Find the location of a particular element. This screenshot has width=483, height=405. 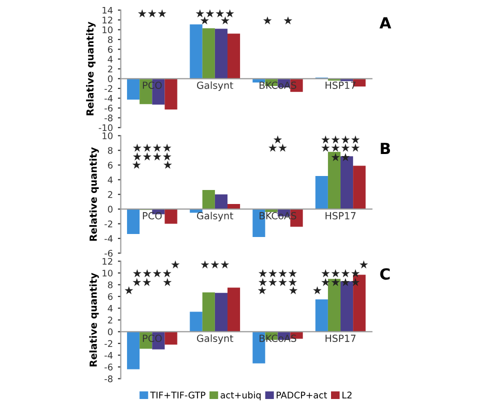

x-tick-label: PCO is located at coordinates (152, 216).